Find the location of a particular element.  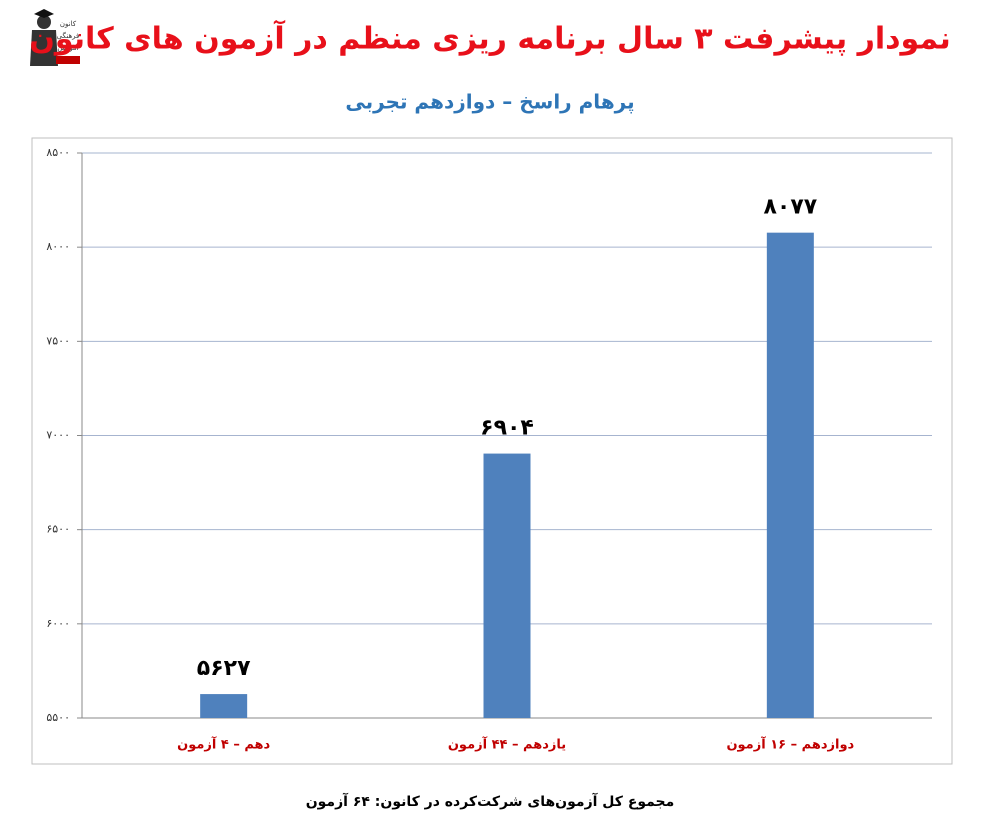

logo-head is located at coordinates (44, 22).